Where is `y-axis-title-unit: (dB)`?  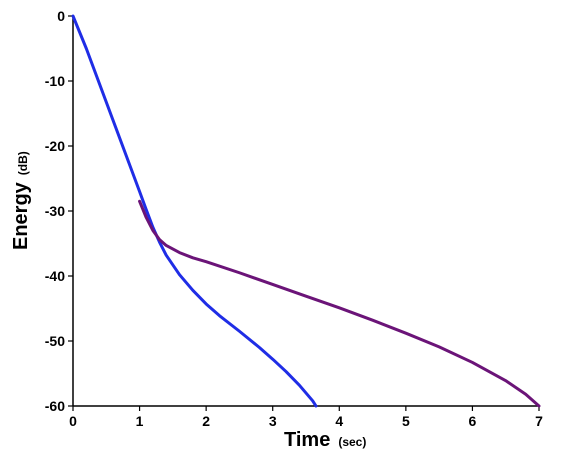
y-axis-title-unit: (dB) is located at coordinates (23, 163).